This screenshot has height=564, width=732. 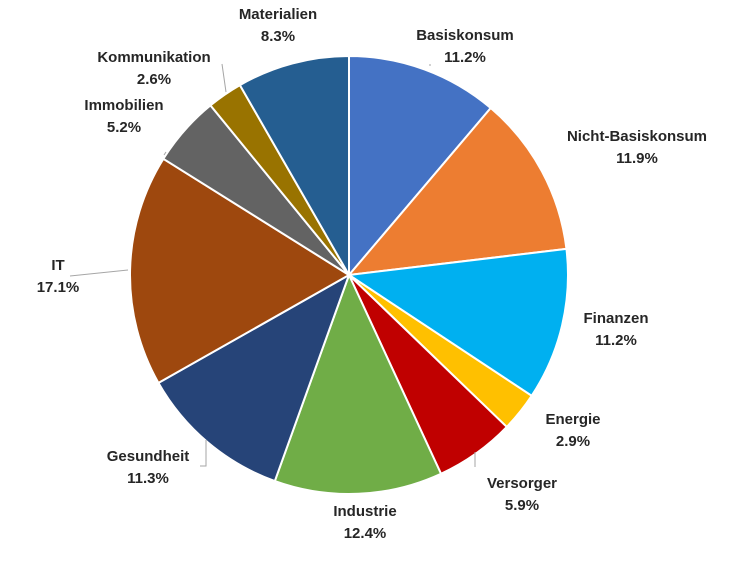 I want to click on slice-value-label: 2.6%, so click(x=154, y=79).